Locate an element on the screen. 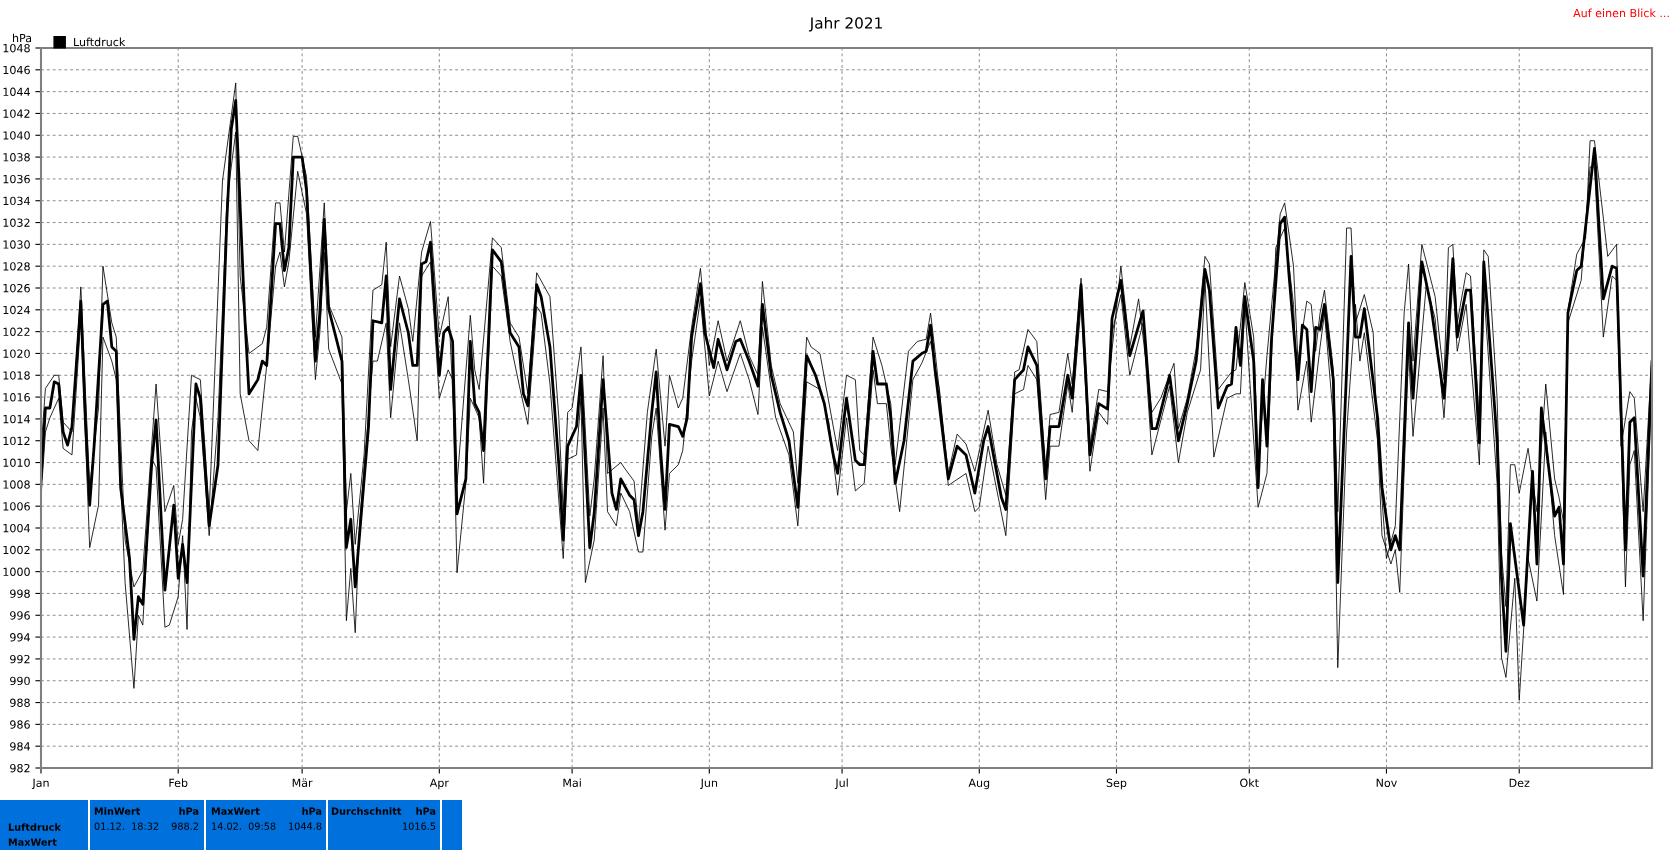 This screenshot has width=1677, height=850. y-tick-label: 1026 is located at coordinates (16, 288).